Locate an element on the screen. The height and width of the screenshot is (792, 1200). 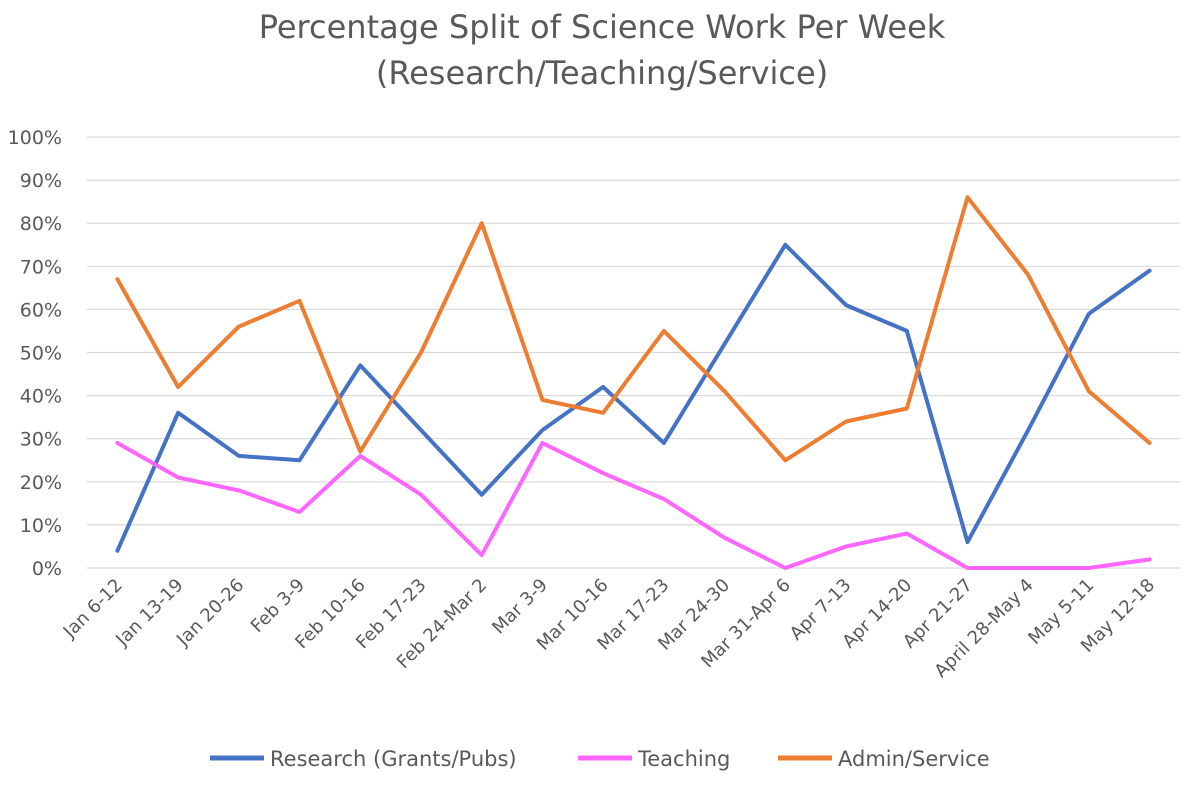
y-tick-label: 90% is located at coordinates (41, 181).